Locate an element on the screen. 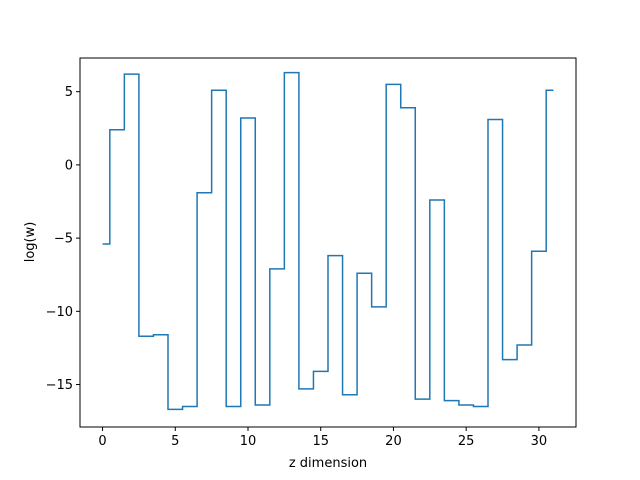  x-tick-label: 30 is located at coordinates (539, 441).